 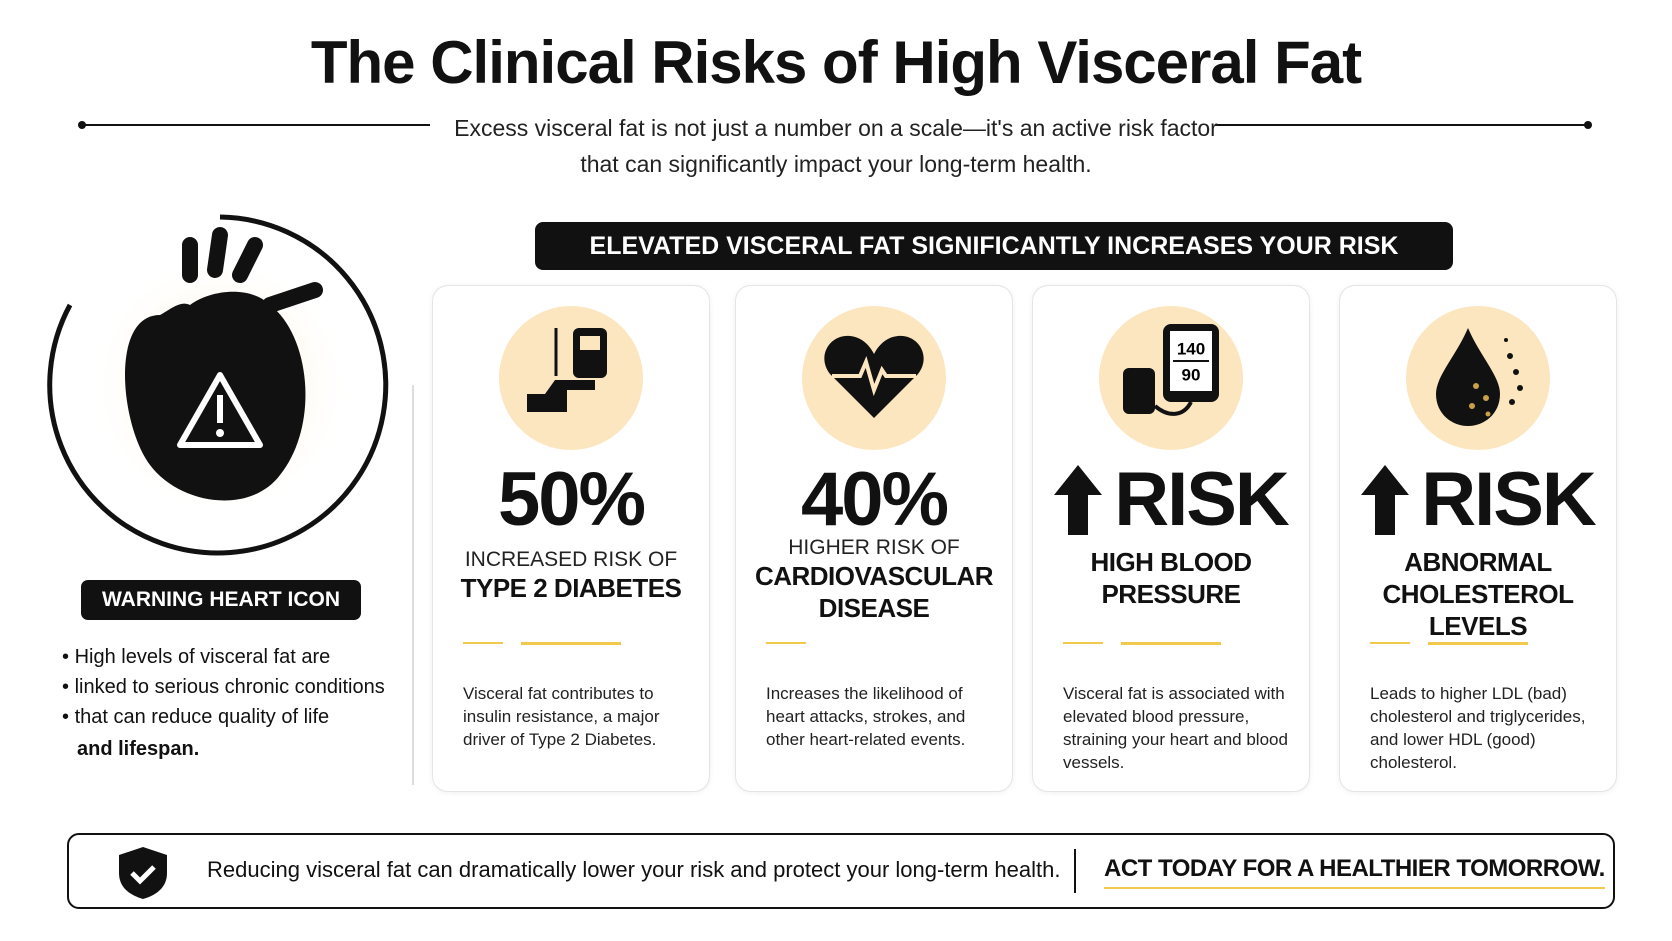 What do you see at coordinates (836, 62) in the screenshot?
I see `title: The Clinical Risks of High Visceral Fat` at bounding box center [836, 62].